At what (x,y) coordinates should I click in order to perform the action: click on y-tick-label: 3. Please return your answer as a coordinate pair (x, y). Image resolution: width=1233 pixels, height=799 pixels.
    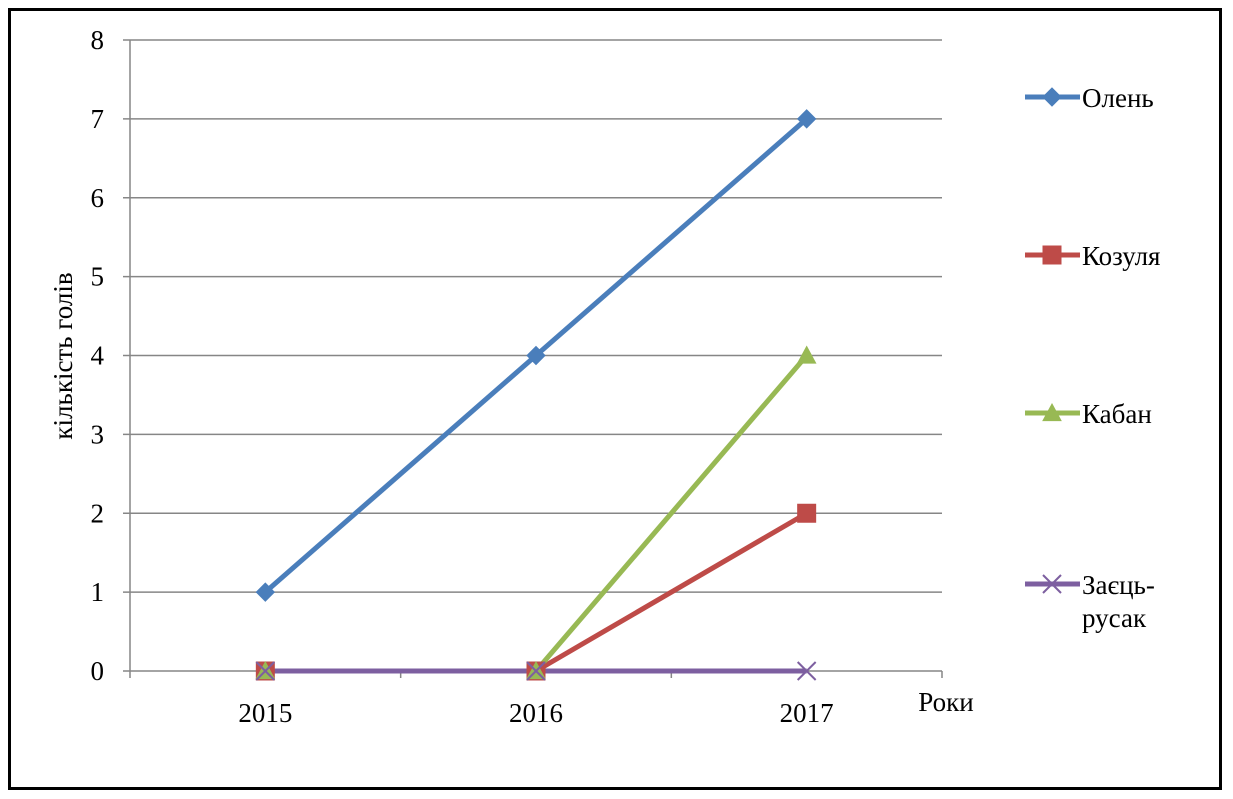
    Looking at the image, I should click on (98, 434).